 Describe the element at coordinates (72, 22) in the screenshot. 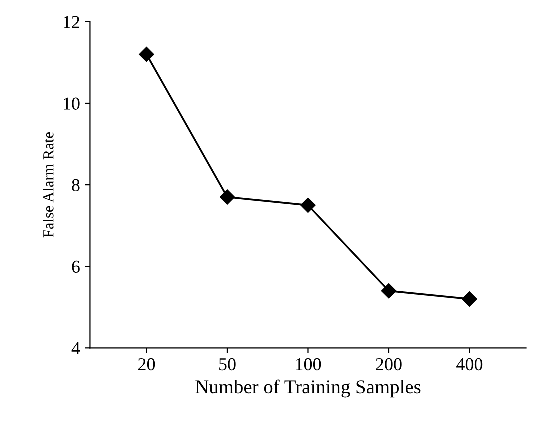

I see `y-tick-label: 12` at that location.